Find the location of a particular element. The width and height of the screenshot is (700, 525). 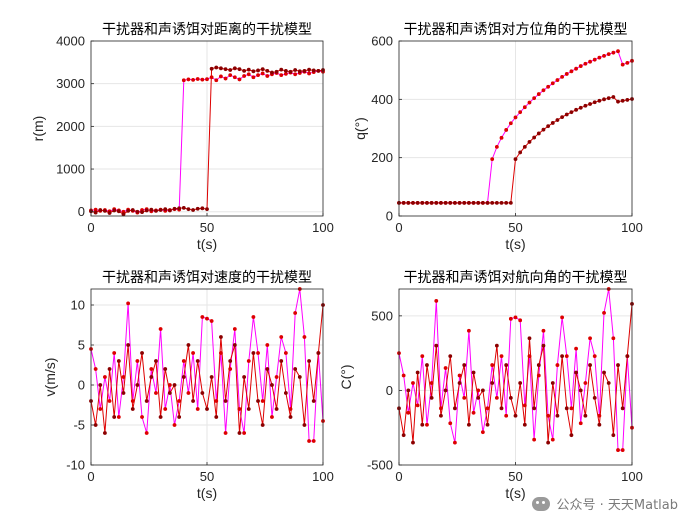

x-tick-label: 0 is located at coordinates (398, 227).